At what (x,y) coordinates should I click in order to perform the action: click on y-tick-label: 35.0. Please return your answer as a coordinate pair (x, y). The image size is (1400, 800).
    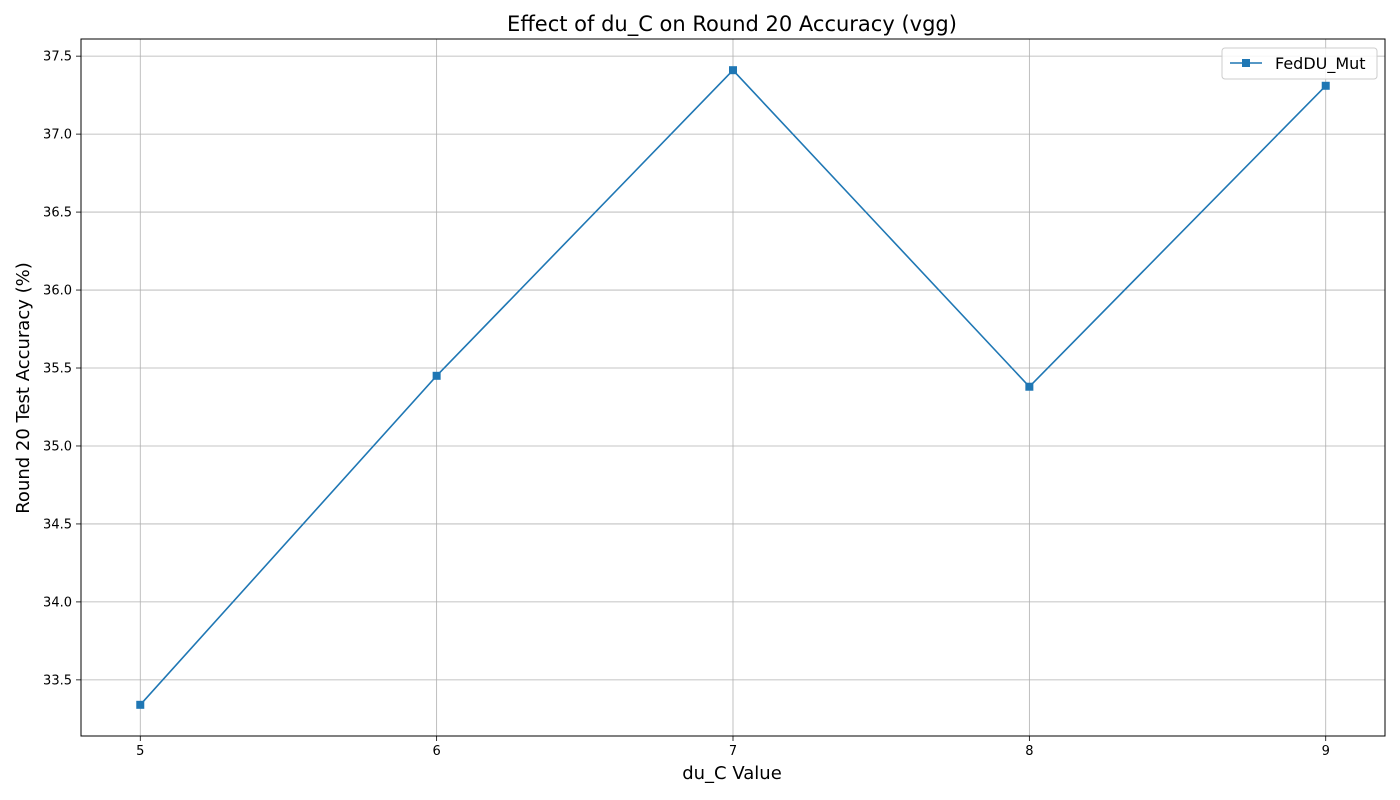
    Looking at the image, I should click on (57, 446).